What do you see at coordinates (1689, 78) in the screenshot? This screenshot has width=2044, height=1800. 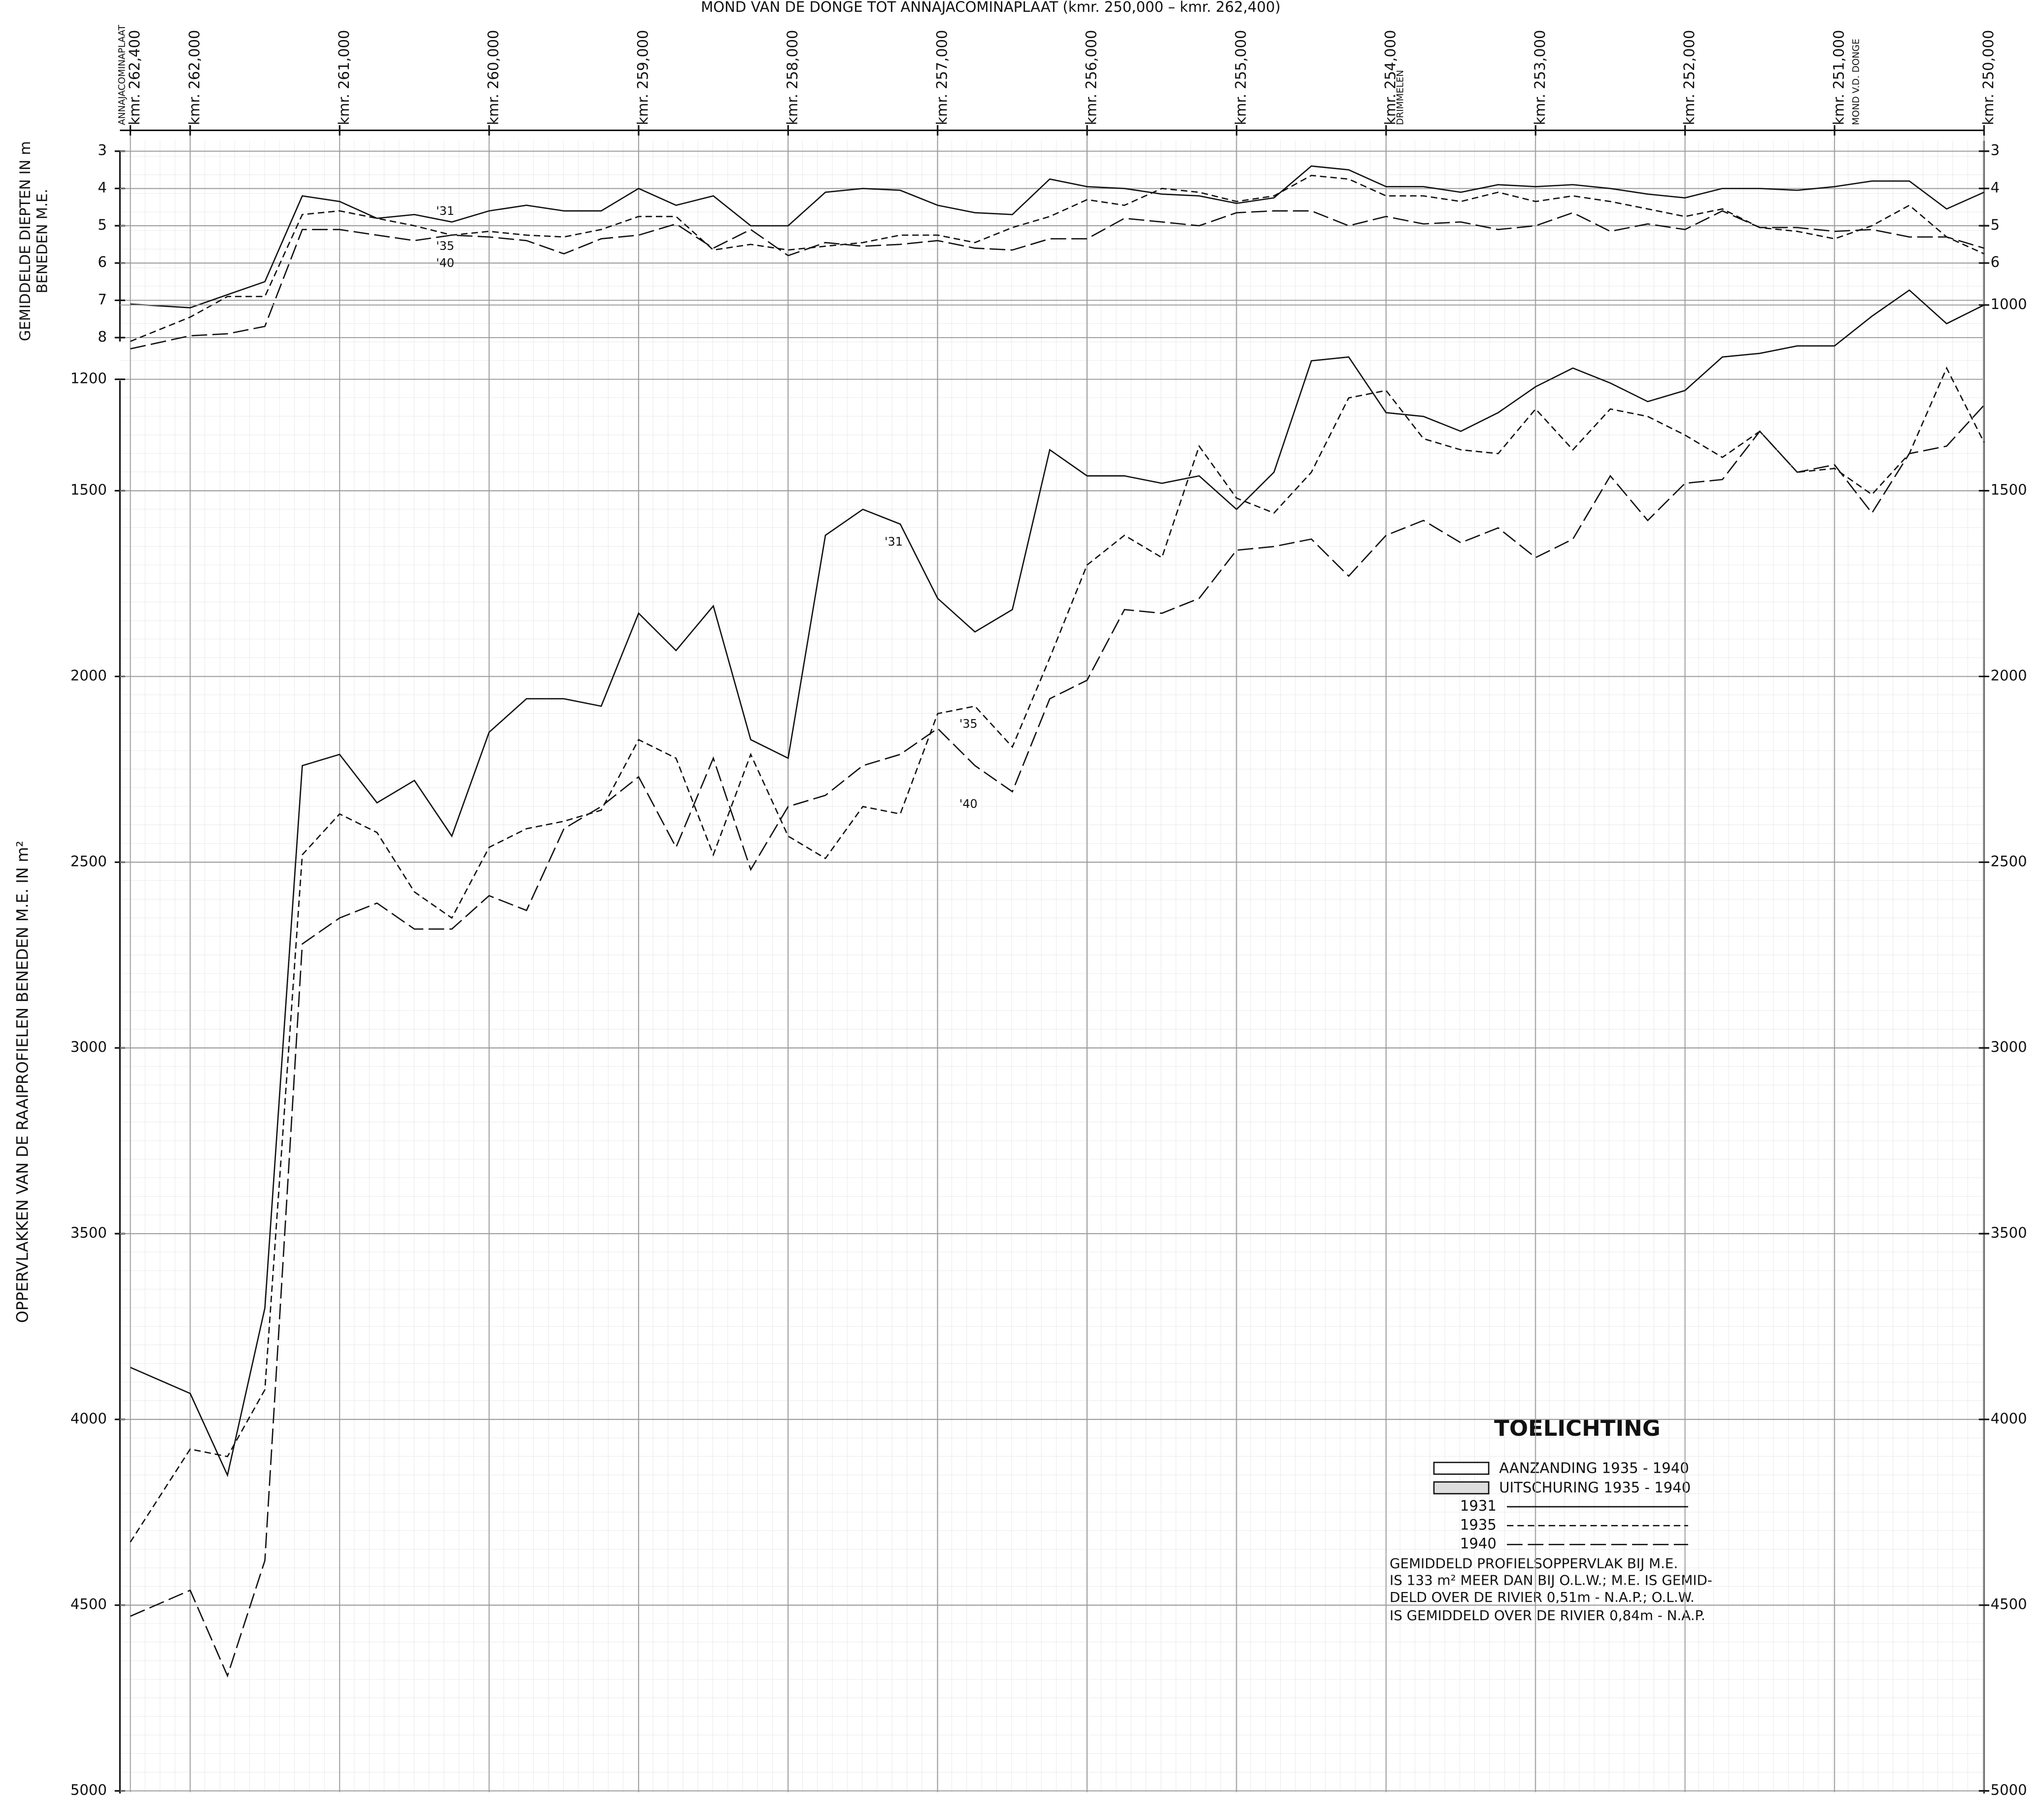 I see `x-tick-label: kmr. 252,000` at bounding box center [1689, 78].